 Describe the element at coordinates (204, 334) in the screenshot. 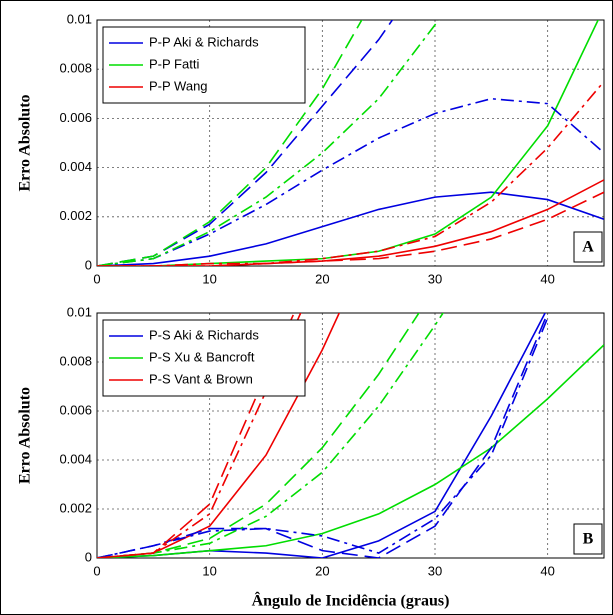

I see `legend-label: P-S Aki & Richards` at that location.